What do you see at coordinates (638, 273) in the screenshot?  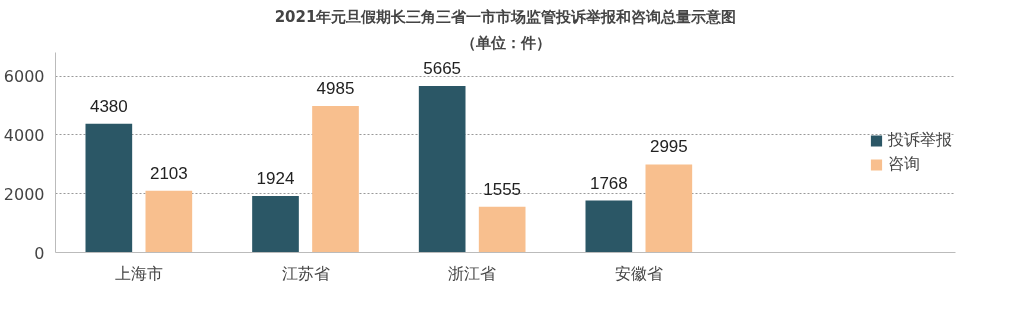 I see `x-tick-label: 安徽省` at bounding box center [638, 273].